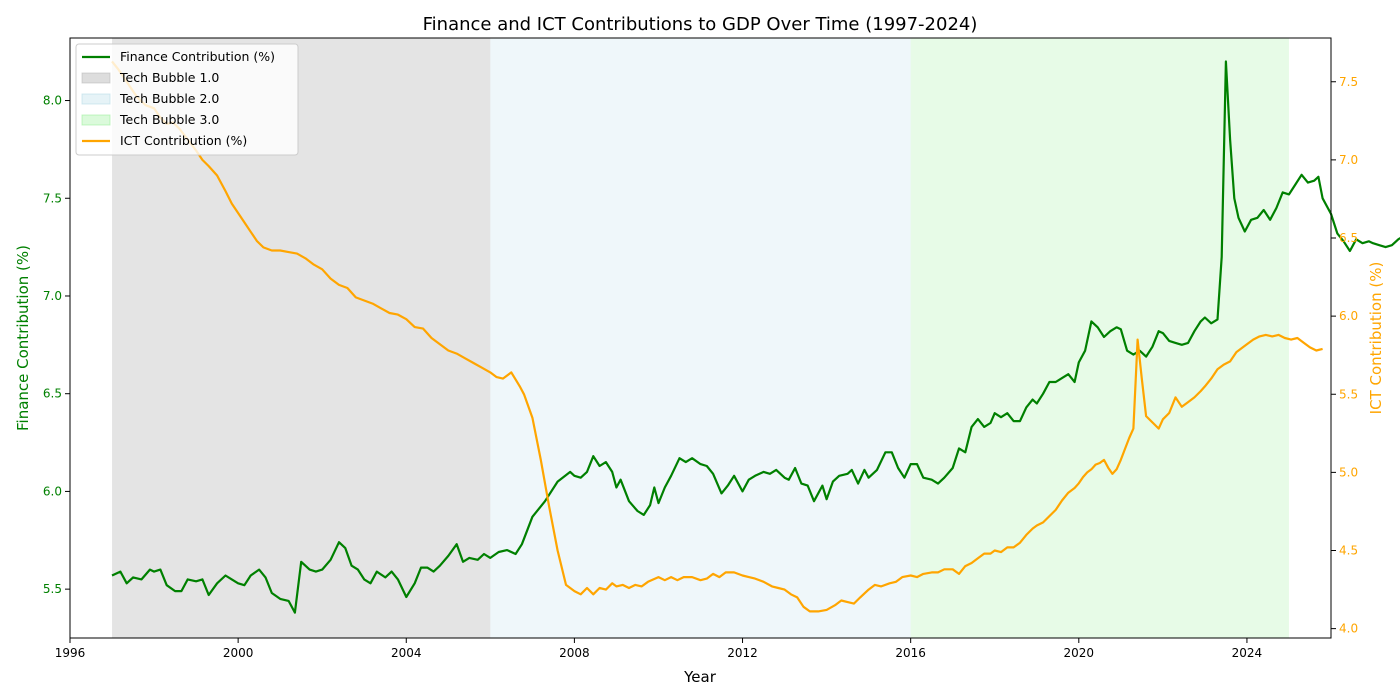  What do you see at coordinates (52, 296) in the screenshot?
I see `y-left-tick-label: 7.0` at bounding box center [52, 296].